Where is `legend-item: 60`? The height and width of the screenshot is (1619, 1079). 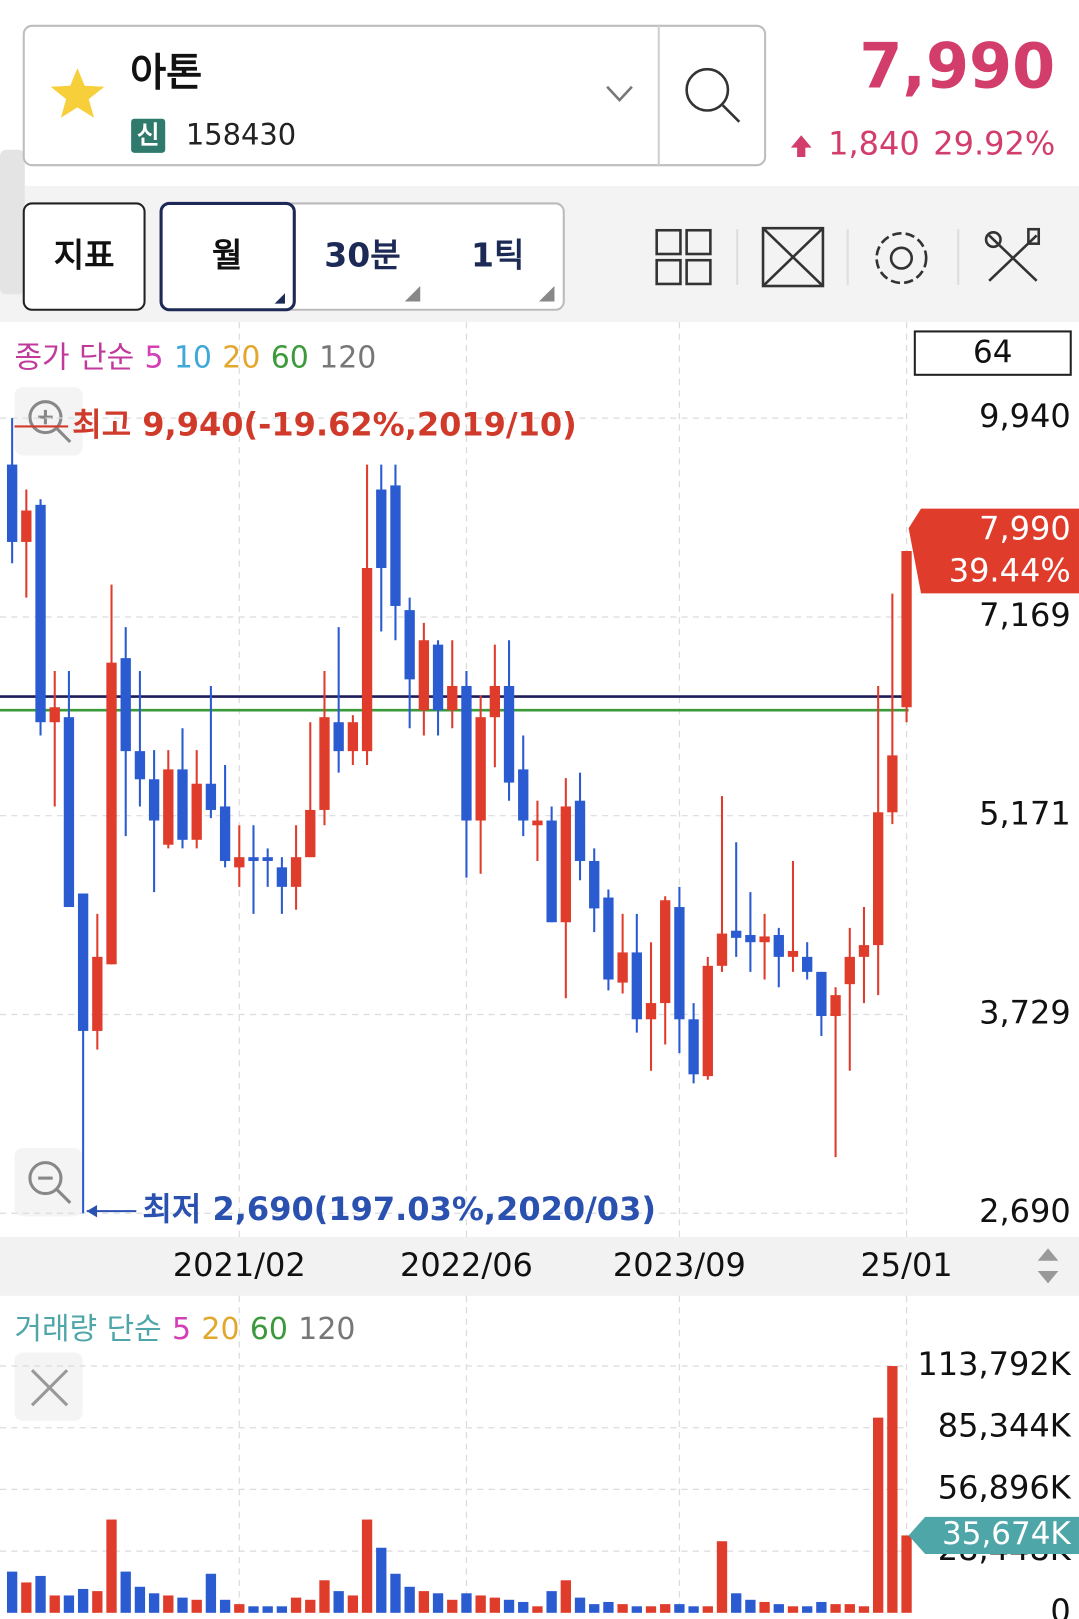
legend-item: 60 is located at coordinates (269, 1328).